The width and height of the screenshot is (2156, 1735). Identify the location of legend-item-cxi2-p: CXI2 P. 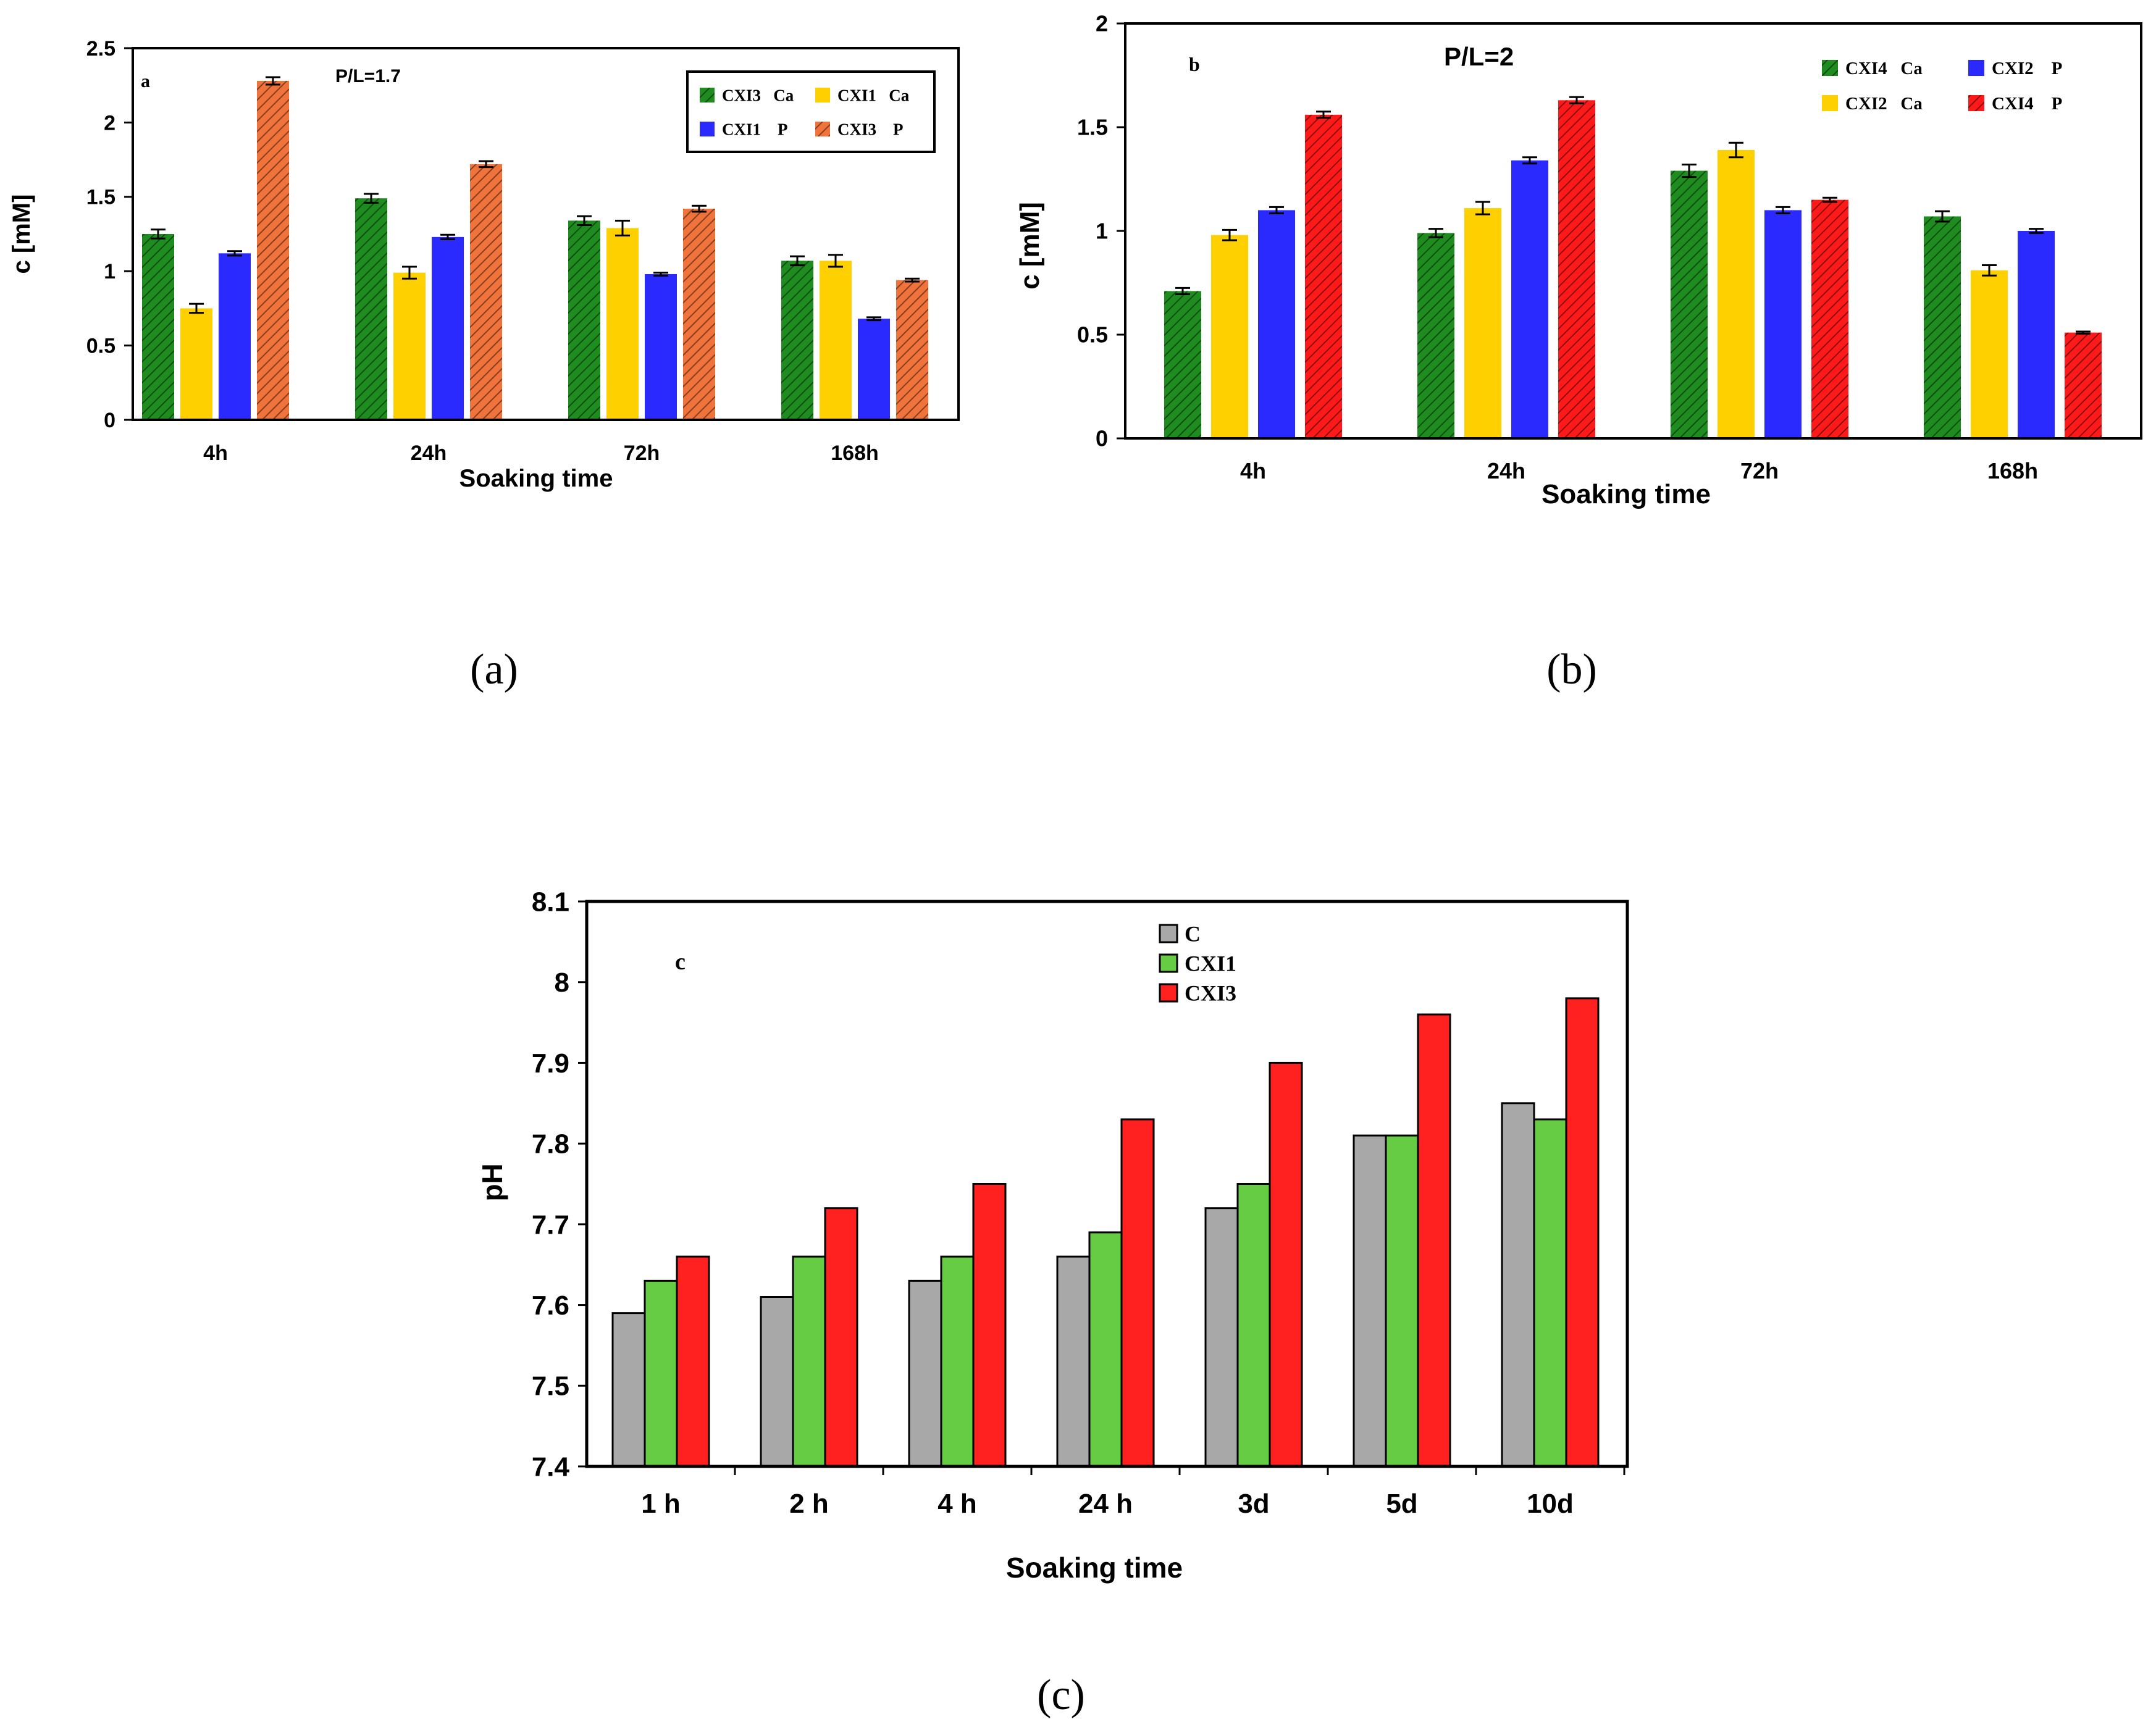
(2015, 68).